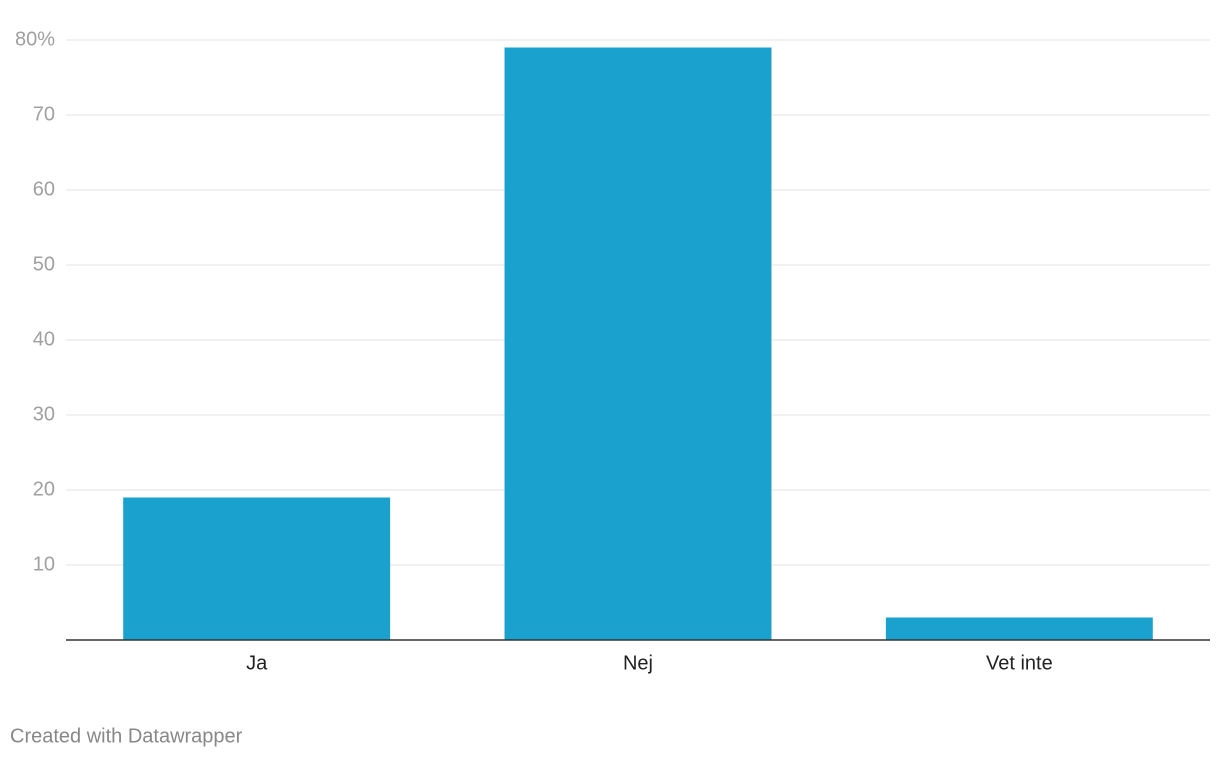  I want to click on y-tick-label: 20, so click(44, 489).